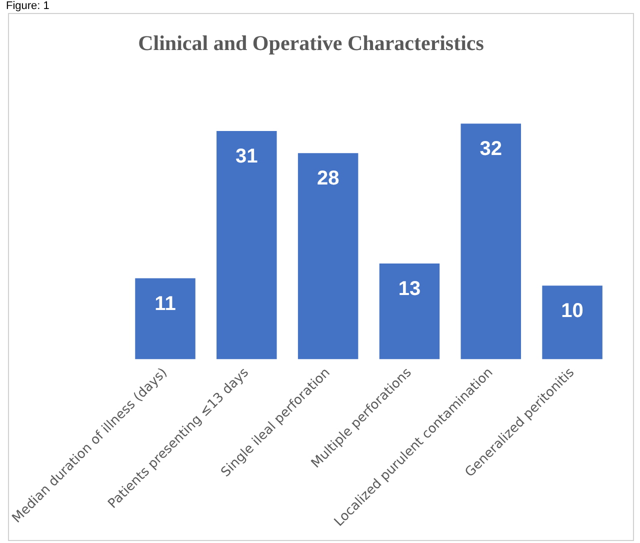  Describe the element at coordinates (247, 157) in the screenshot. I see `data-label: 31` at that location.